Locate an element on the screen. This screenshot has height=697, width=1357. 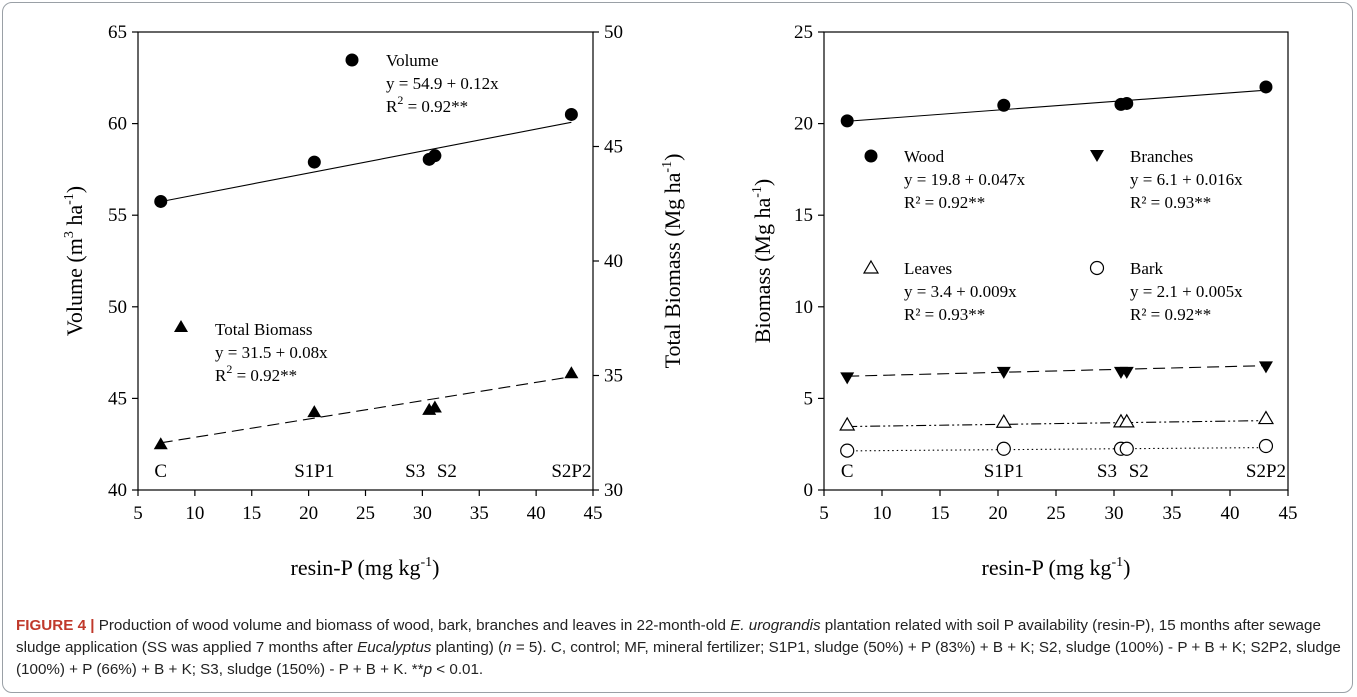
x-tick-label: 40 is located at coordinates (1230, 513).